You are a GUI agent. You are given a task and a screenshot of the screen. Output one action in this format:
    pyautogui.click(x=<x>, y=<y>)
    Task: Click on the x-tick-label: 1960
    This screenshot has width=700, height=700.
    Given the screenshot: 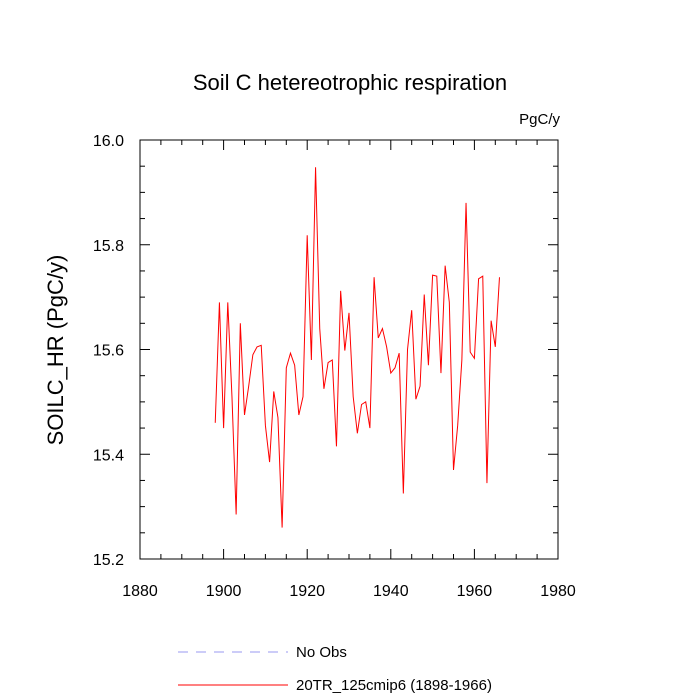 What is the action you would take?
    pyautogui.click(x=475, y=591)
    